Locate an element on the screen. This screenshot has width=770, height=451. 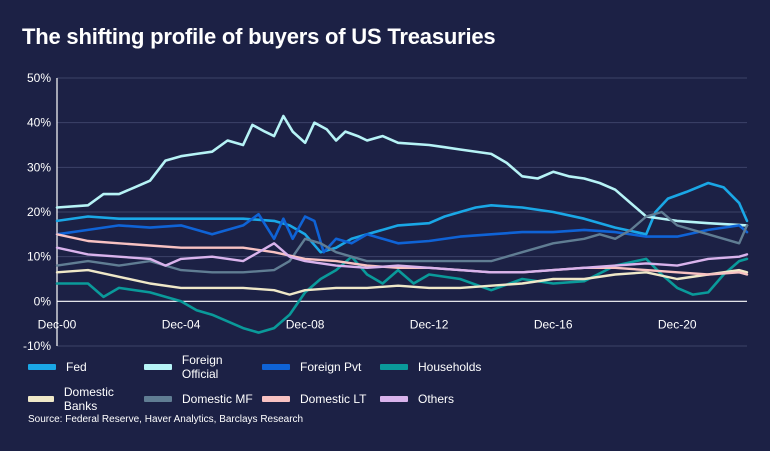
legend-row: Fed Foreign Official Foreign Pvt Households is located at coordinates (388, 367).